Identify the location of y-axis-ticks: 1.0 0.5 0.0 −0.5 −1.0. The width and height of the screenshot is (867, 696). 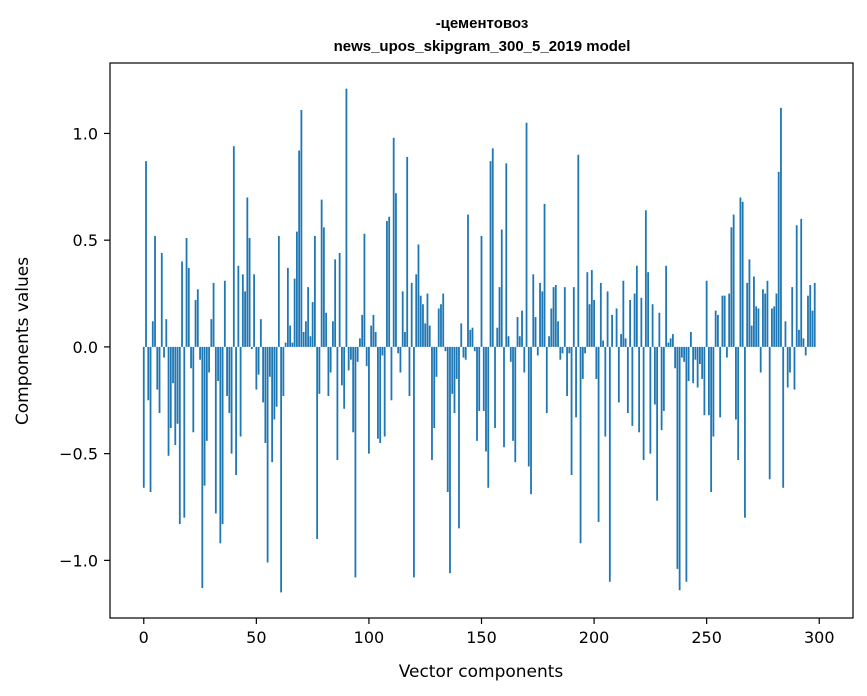
(84, 347).